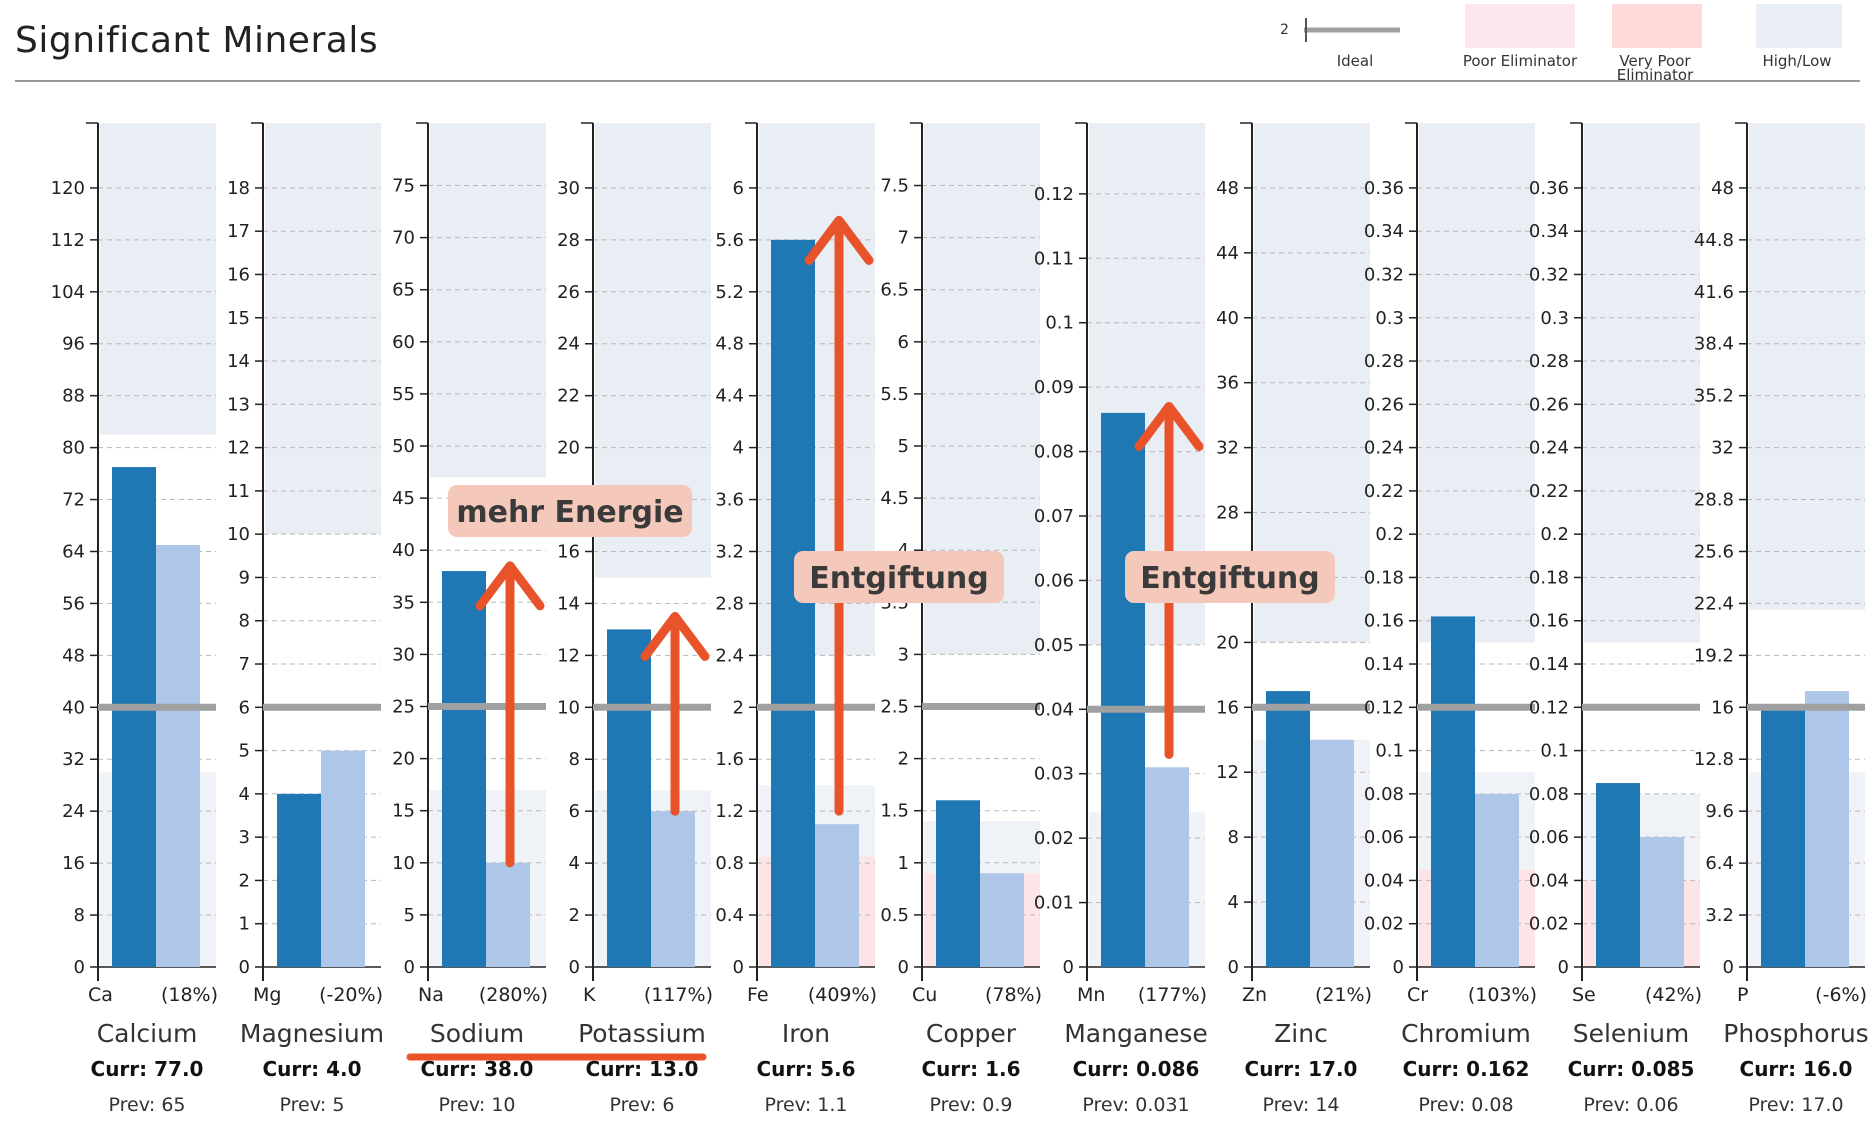 The width and height of the screenshot is (1872, 1127). I want to click on y-tick-label: 8, so click(244, 621).